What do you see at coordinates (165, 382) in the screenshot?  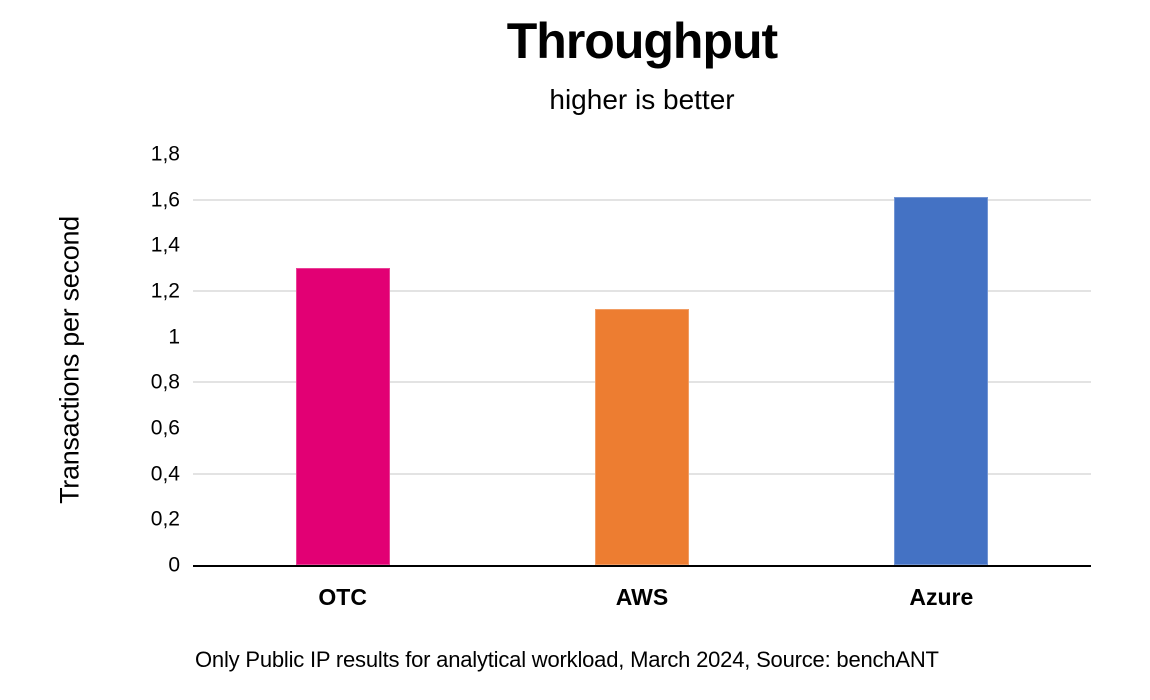 I see `y-tick-label: 0,8` at bounding box center [165, 382].